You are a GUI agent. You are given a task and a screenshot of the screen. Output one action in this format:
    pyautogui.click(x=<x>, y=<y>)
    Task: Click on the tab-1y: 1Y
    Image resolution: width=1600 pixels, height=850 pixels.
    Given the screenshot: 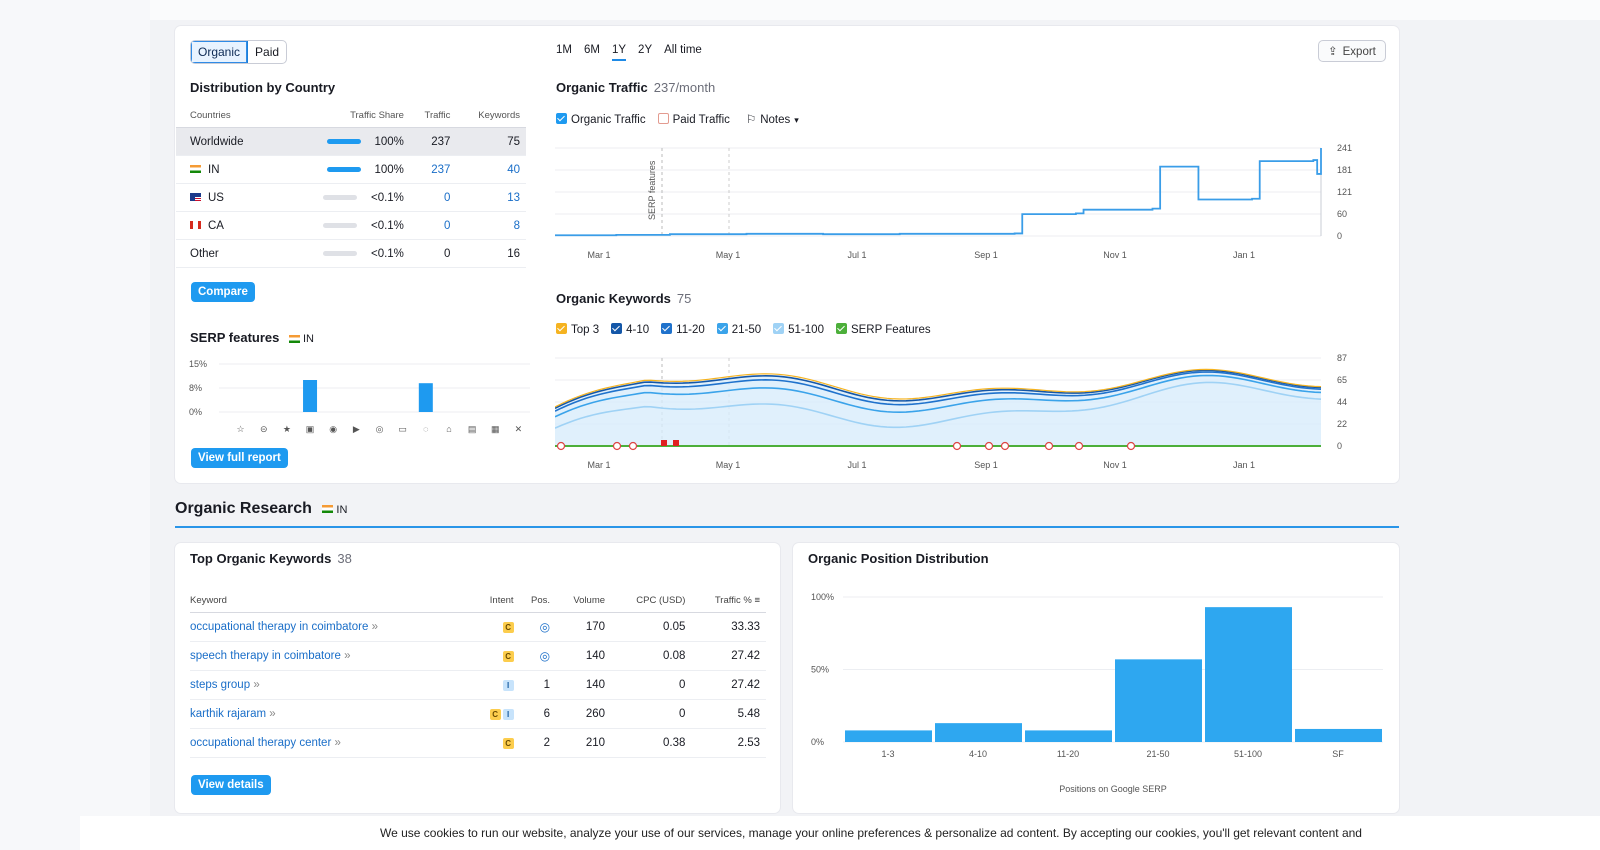 What is the action you would take?
    pyautogui.click(x=619, y=52)
    